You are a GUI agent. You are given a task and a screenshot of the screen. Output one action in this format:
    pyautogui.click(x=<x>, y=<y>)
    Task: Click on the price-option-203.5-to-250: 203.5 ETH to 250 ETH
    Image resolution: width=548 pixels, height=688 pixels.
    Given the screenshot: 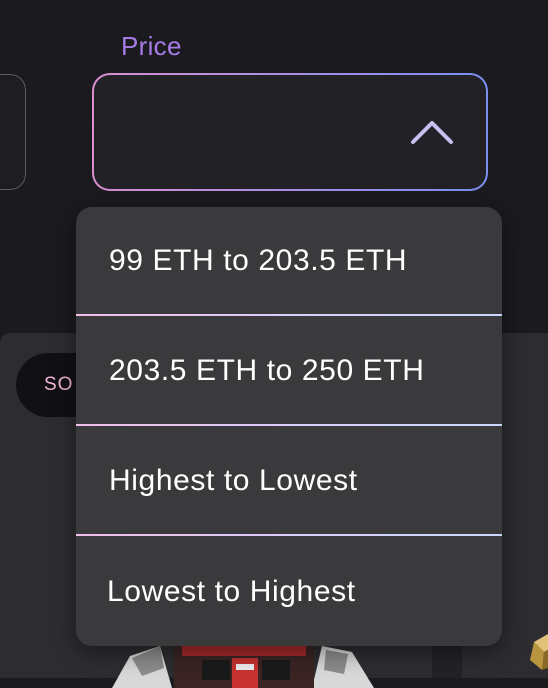 What is the action you would take?
    pyautogui.click(x=267, y=370)
    